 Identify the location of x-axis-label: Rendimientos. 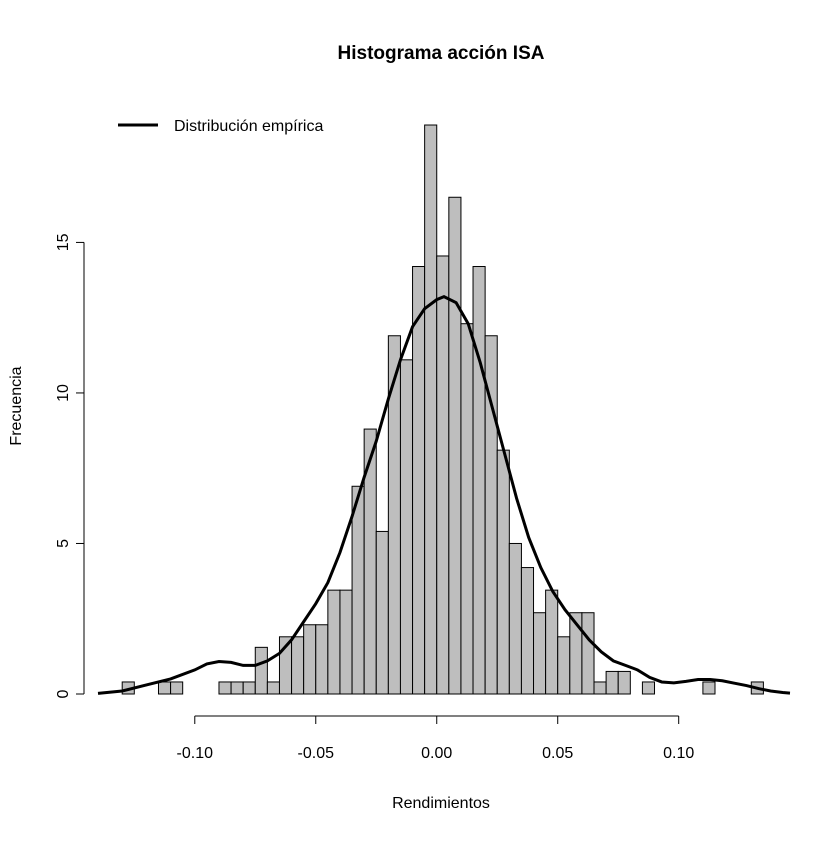
(441, 803).